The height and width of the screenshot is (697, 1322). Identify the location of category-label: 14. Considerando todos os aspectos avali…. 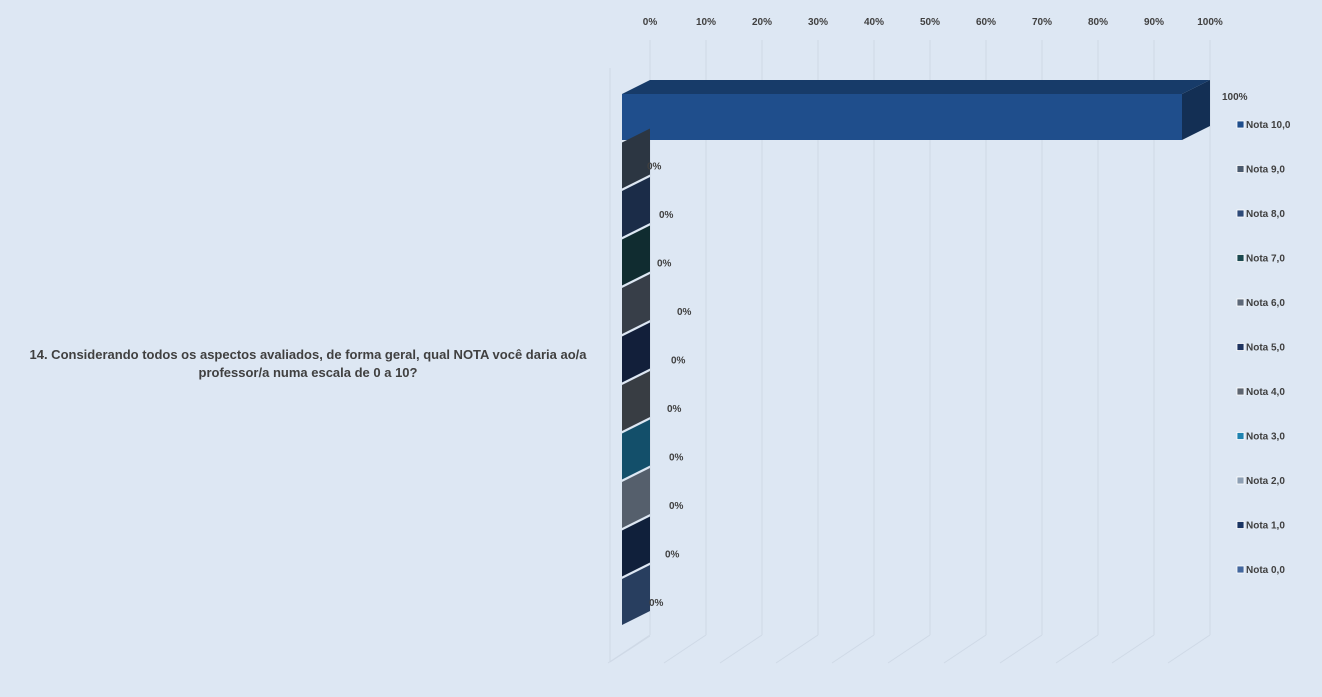
(308, 363).